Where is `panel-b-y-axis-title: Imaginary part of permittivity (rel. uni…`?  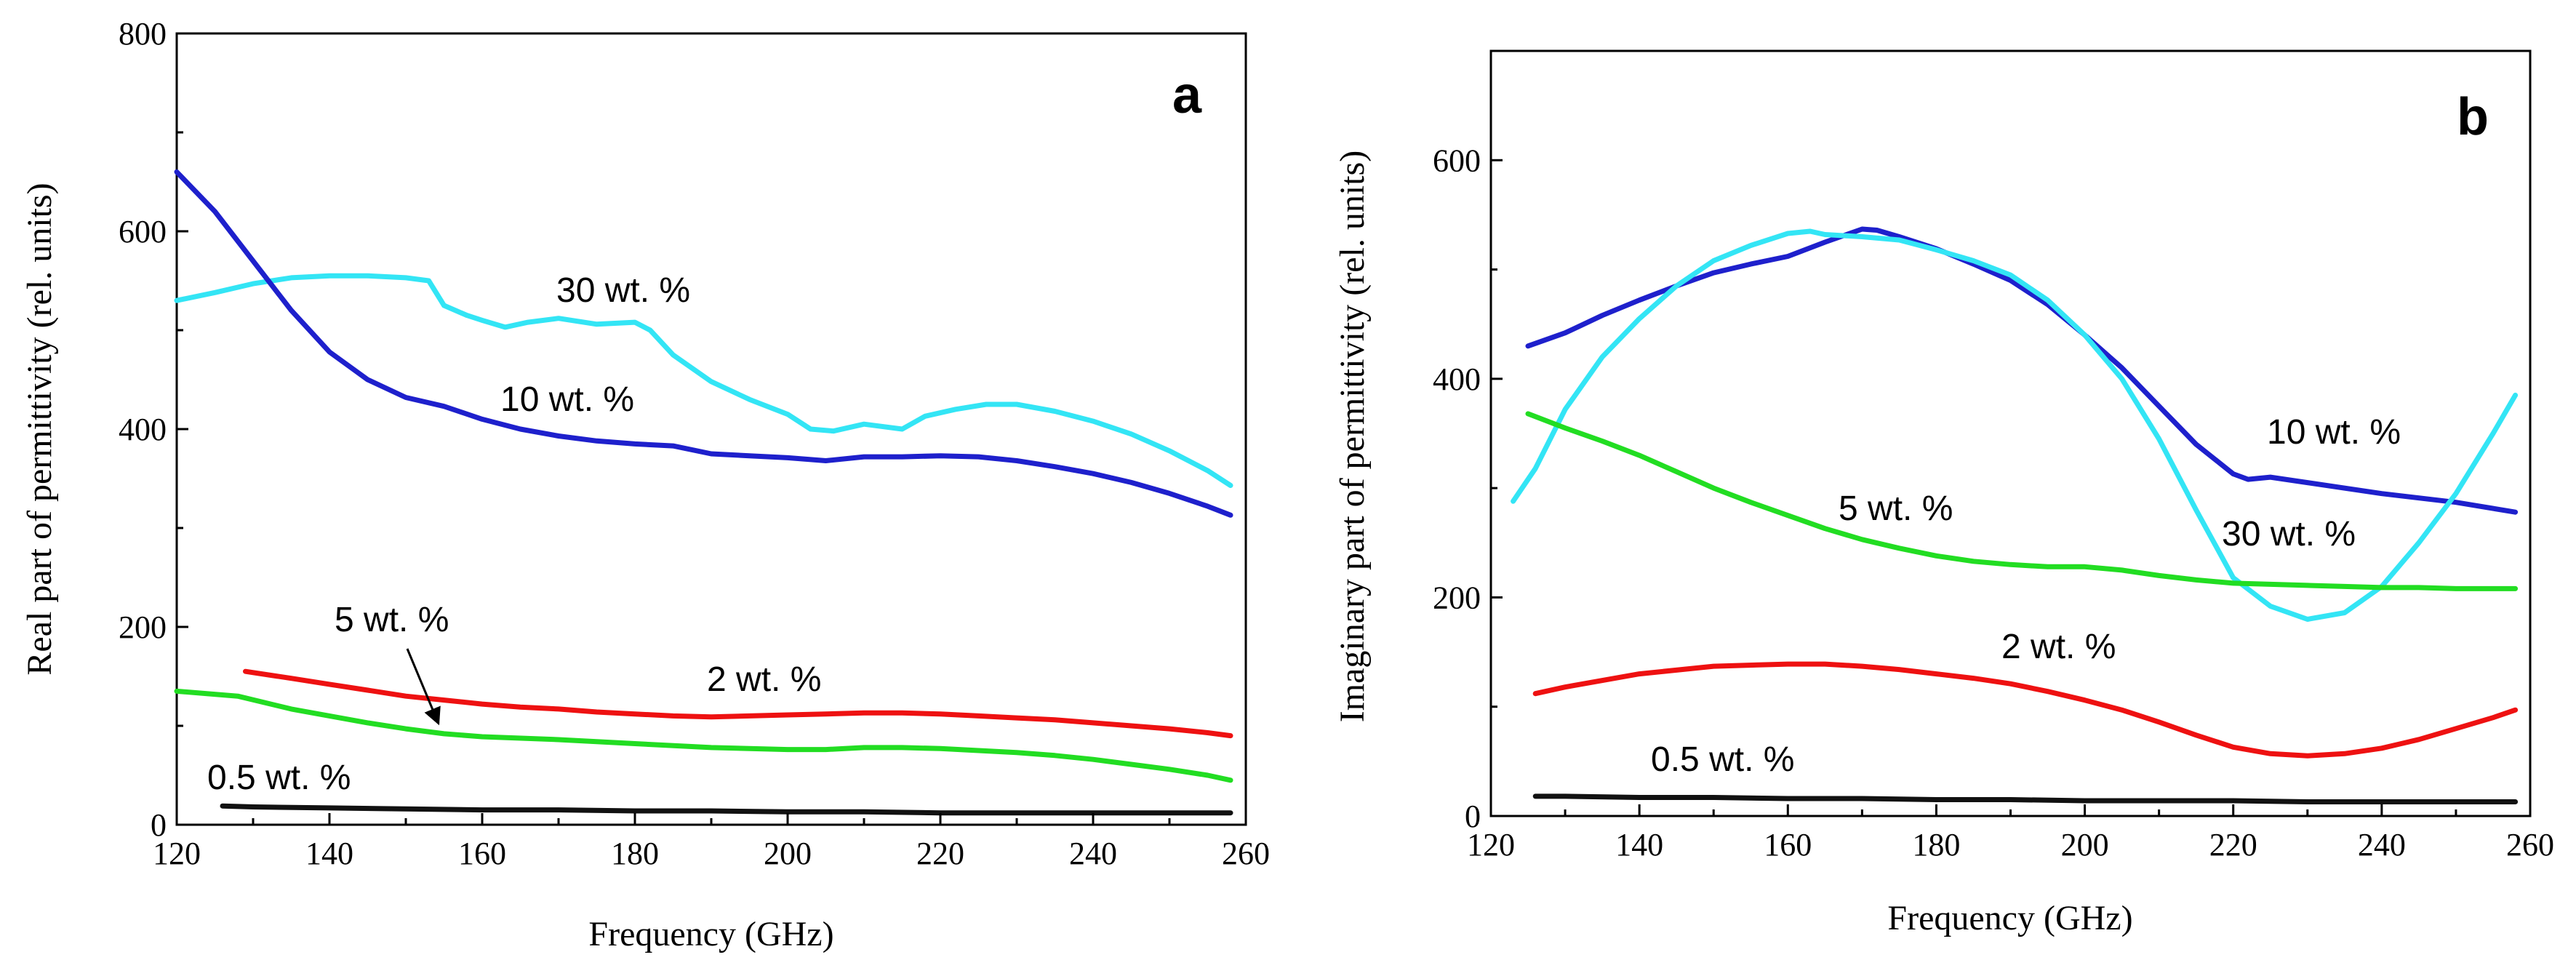
panel-b-y-axis-title: Imaginary part of permittivity (rel. uni… is located at coordinates (1352, 436).